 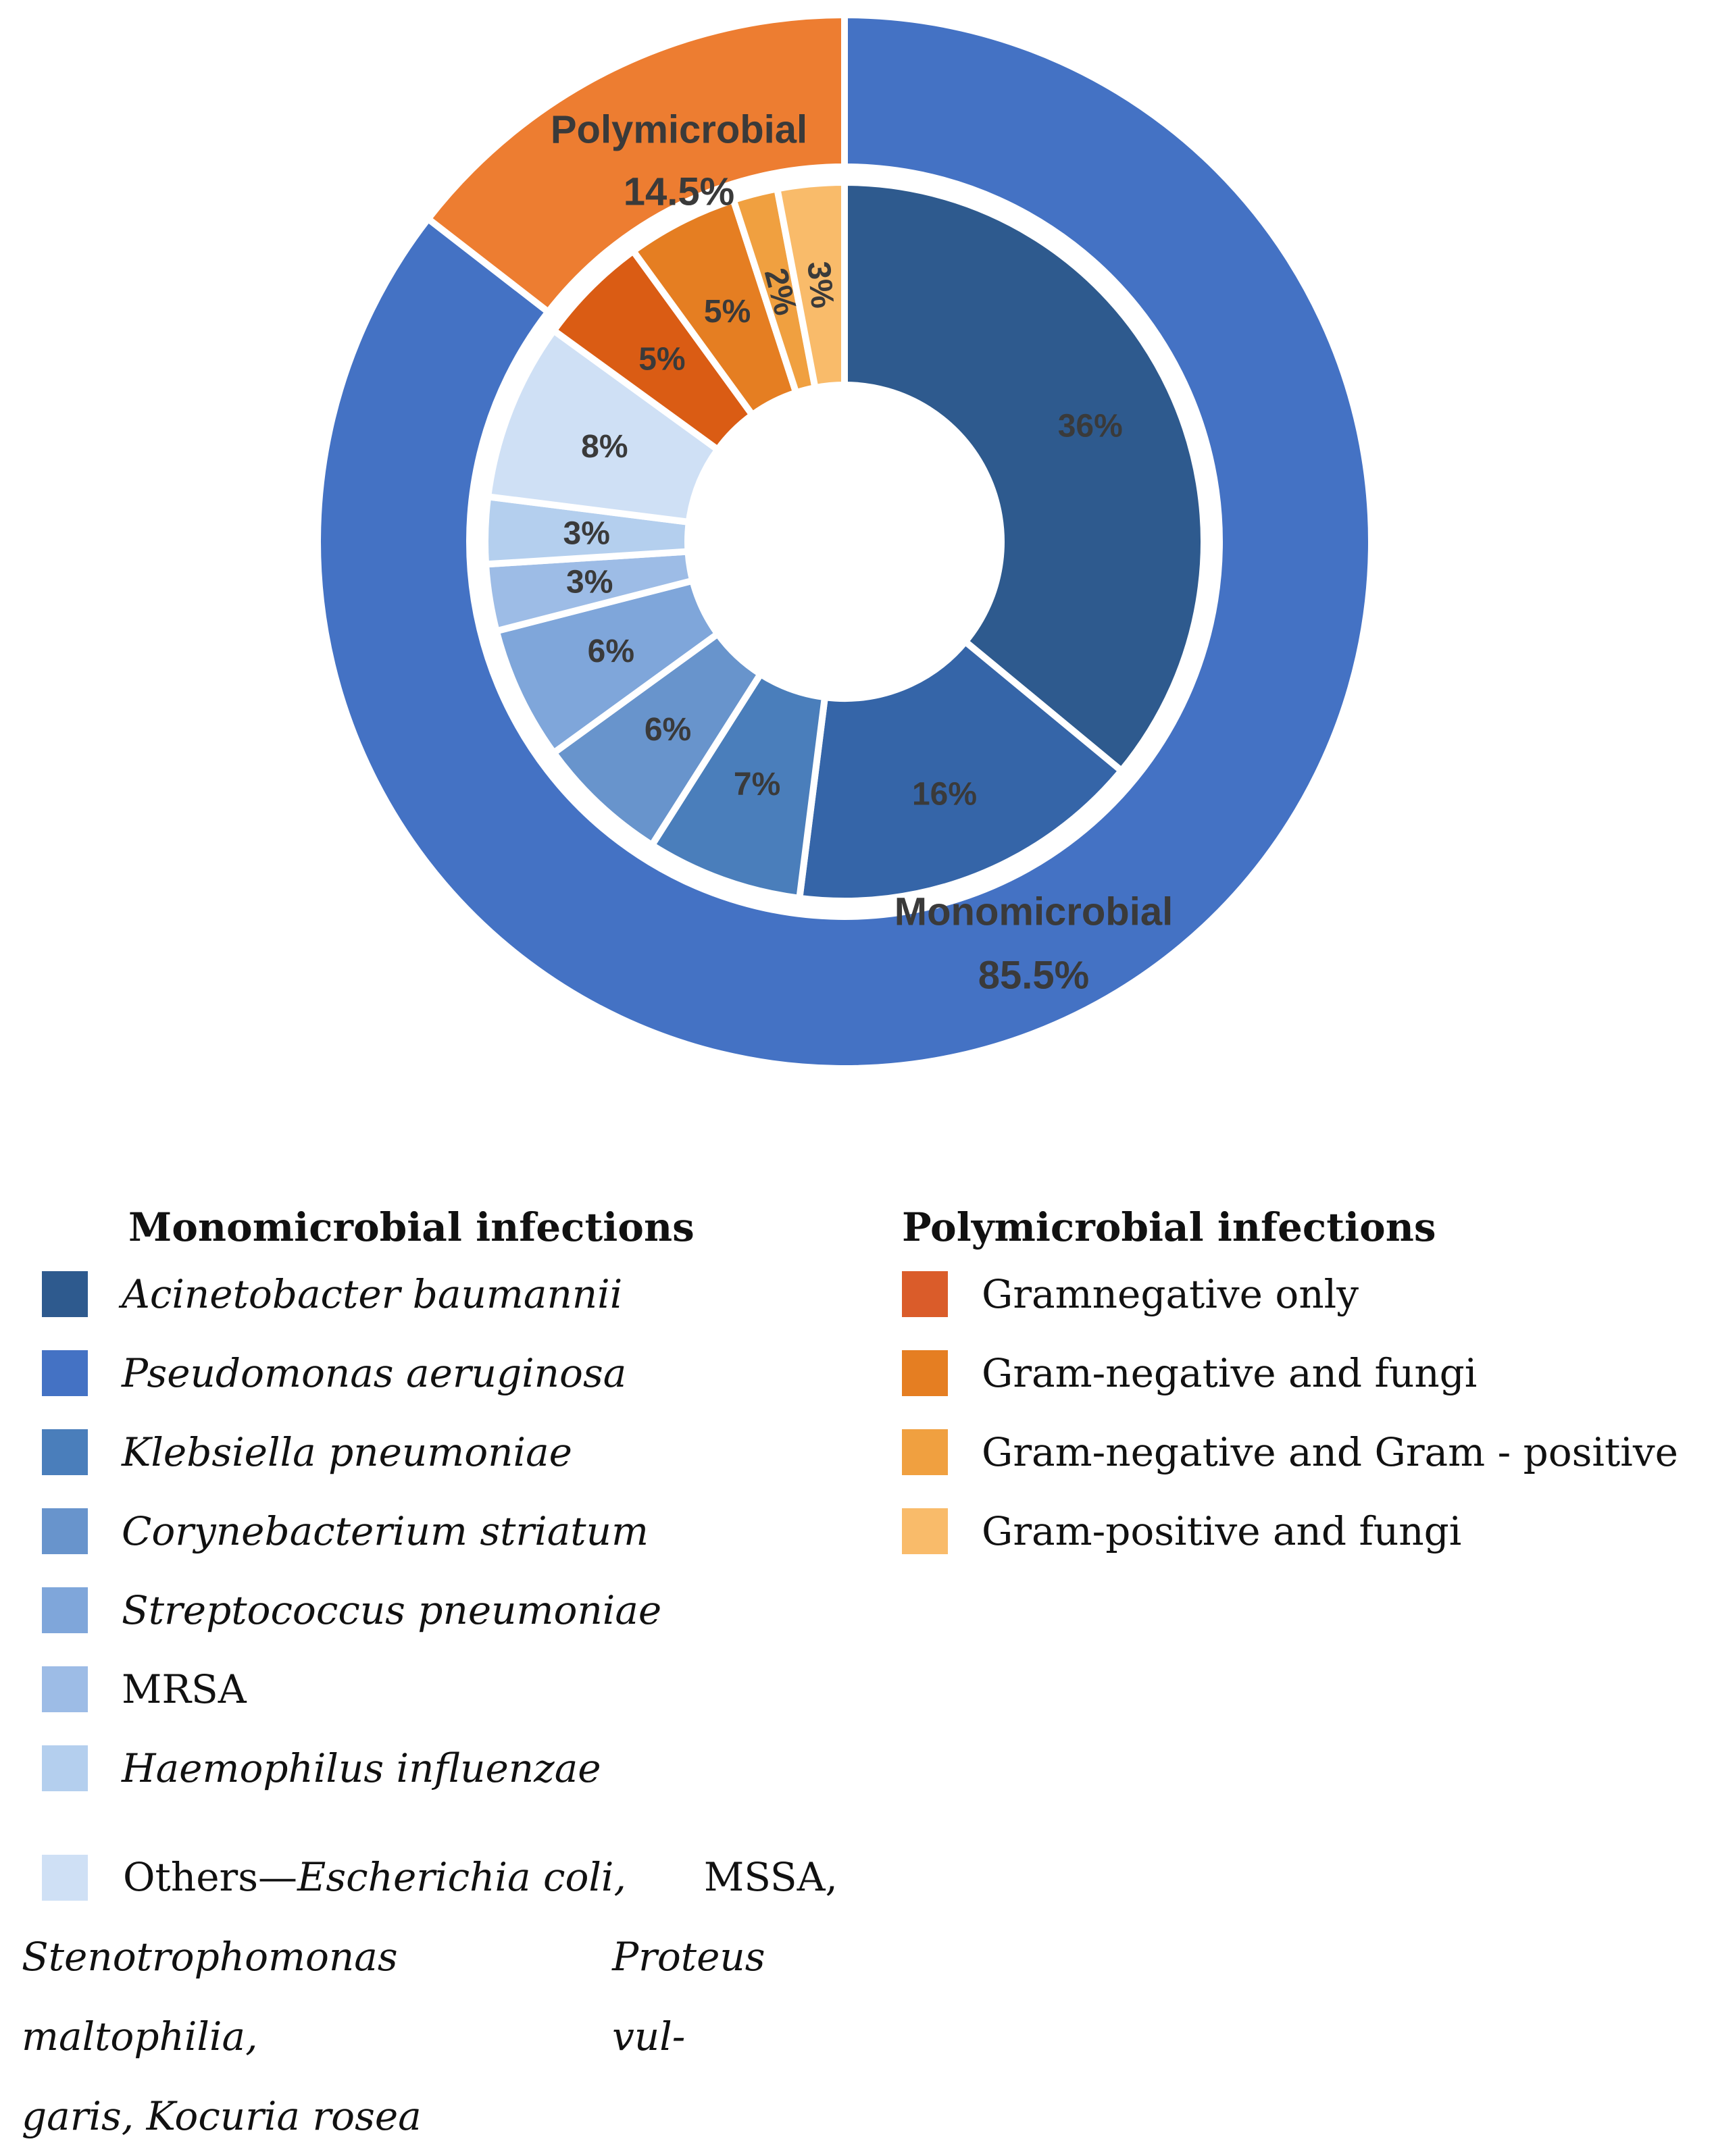 I want to click on legend-mono-label: Acinetobacter baumannii, so click(x=373, y=1294).